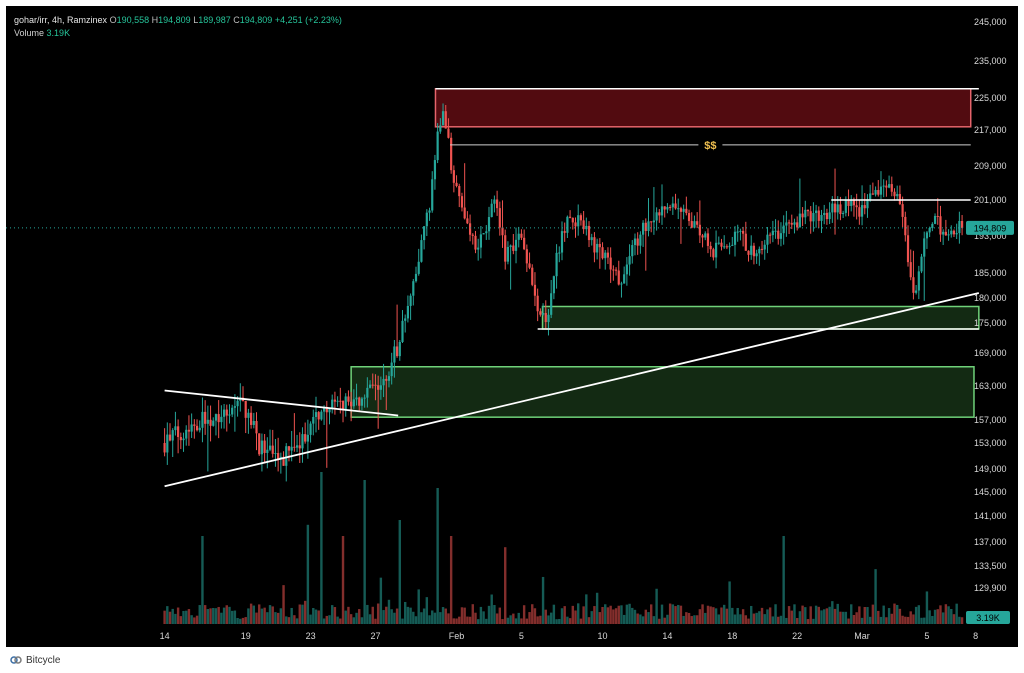  I want to click on volume-tag, so click(988, 617).